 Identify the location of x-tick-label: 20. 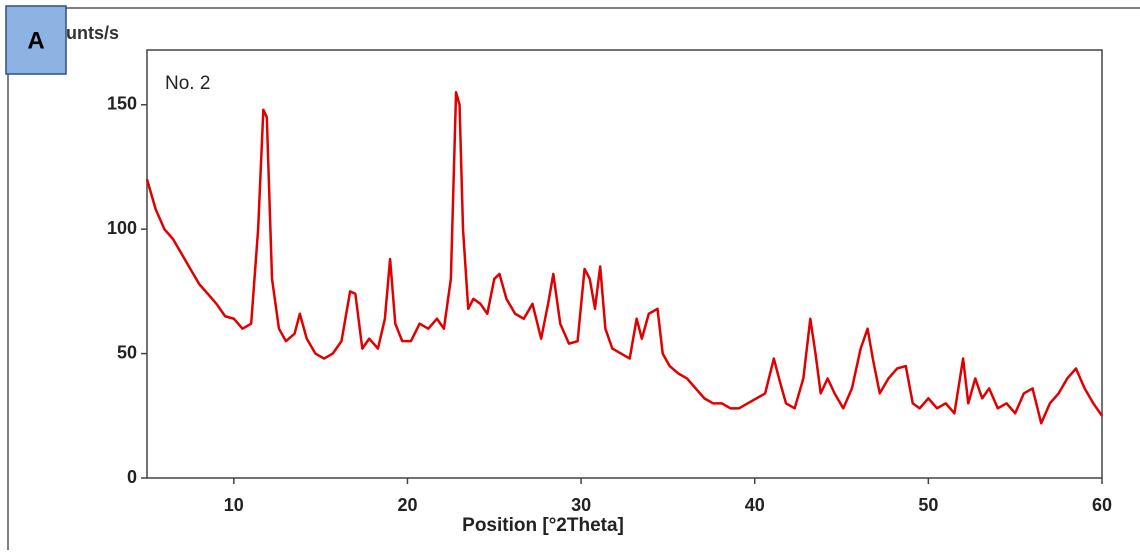
(407, 505).